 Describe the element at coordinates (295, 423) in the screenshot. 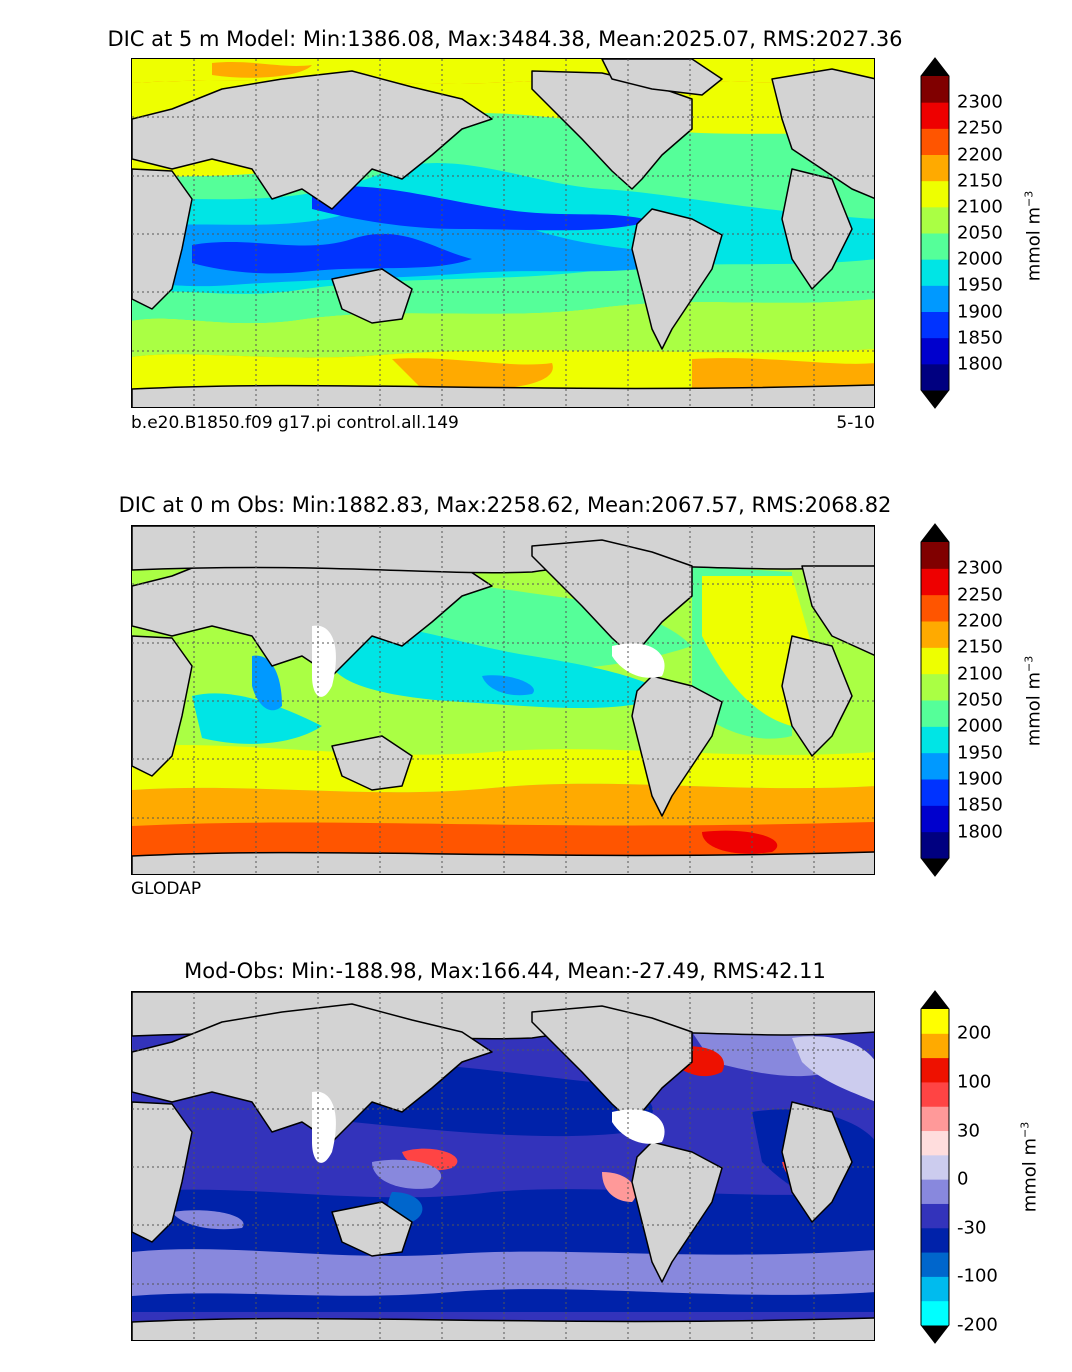

I see `left-note: b.e20.B1850.f09 g17.pi control.all.149` at that location.